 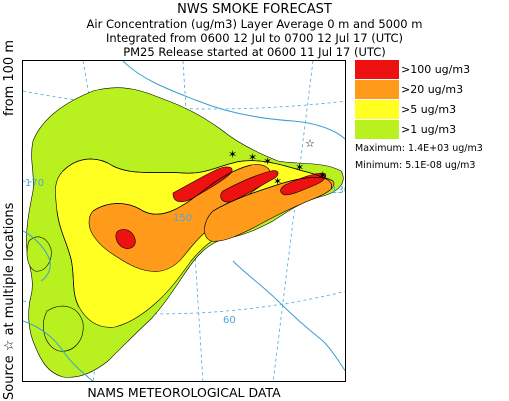 What do you see at coordinates (254, 9) in the screenshot?
I see `page-title: NWS SMOKE FORECAST` at bounding box center [254, 9].